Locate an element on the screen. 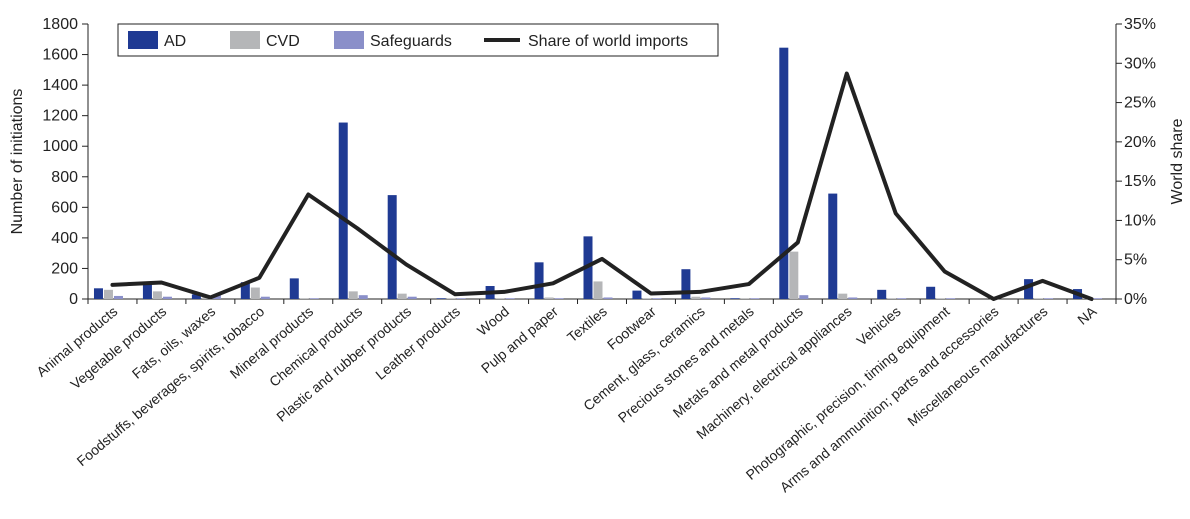 The width and height of the screenshot is (1190, 519). legend-label: Safeguards is located at coordinates (411, 41).